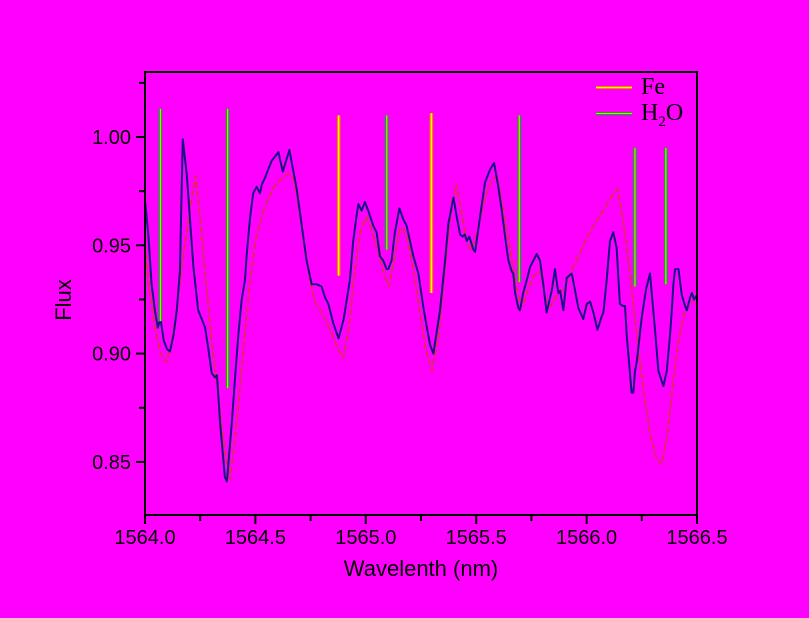 The image size is (809, 618). I want to click on x-tick-label: 1565.5, so click(476, 538).